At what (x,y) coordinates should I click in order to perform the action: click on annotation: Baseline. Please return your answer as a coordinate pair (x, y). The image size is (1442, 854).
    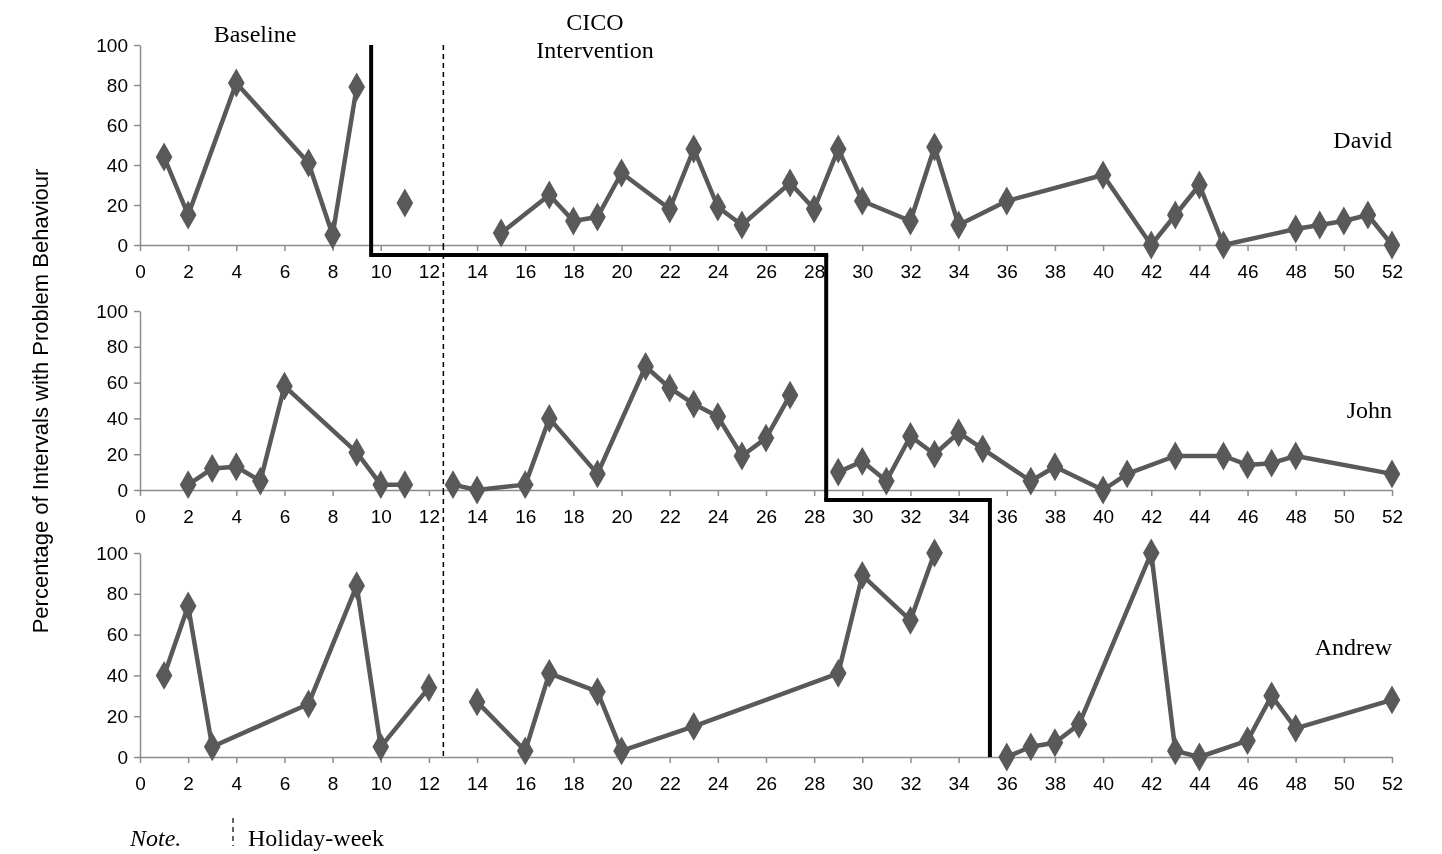
    Looking at the image, I should click on (255, 34).